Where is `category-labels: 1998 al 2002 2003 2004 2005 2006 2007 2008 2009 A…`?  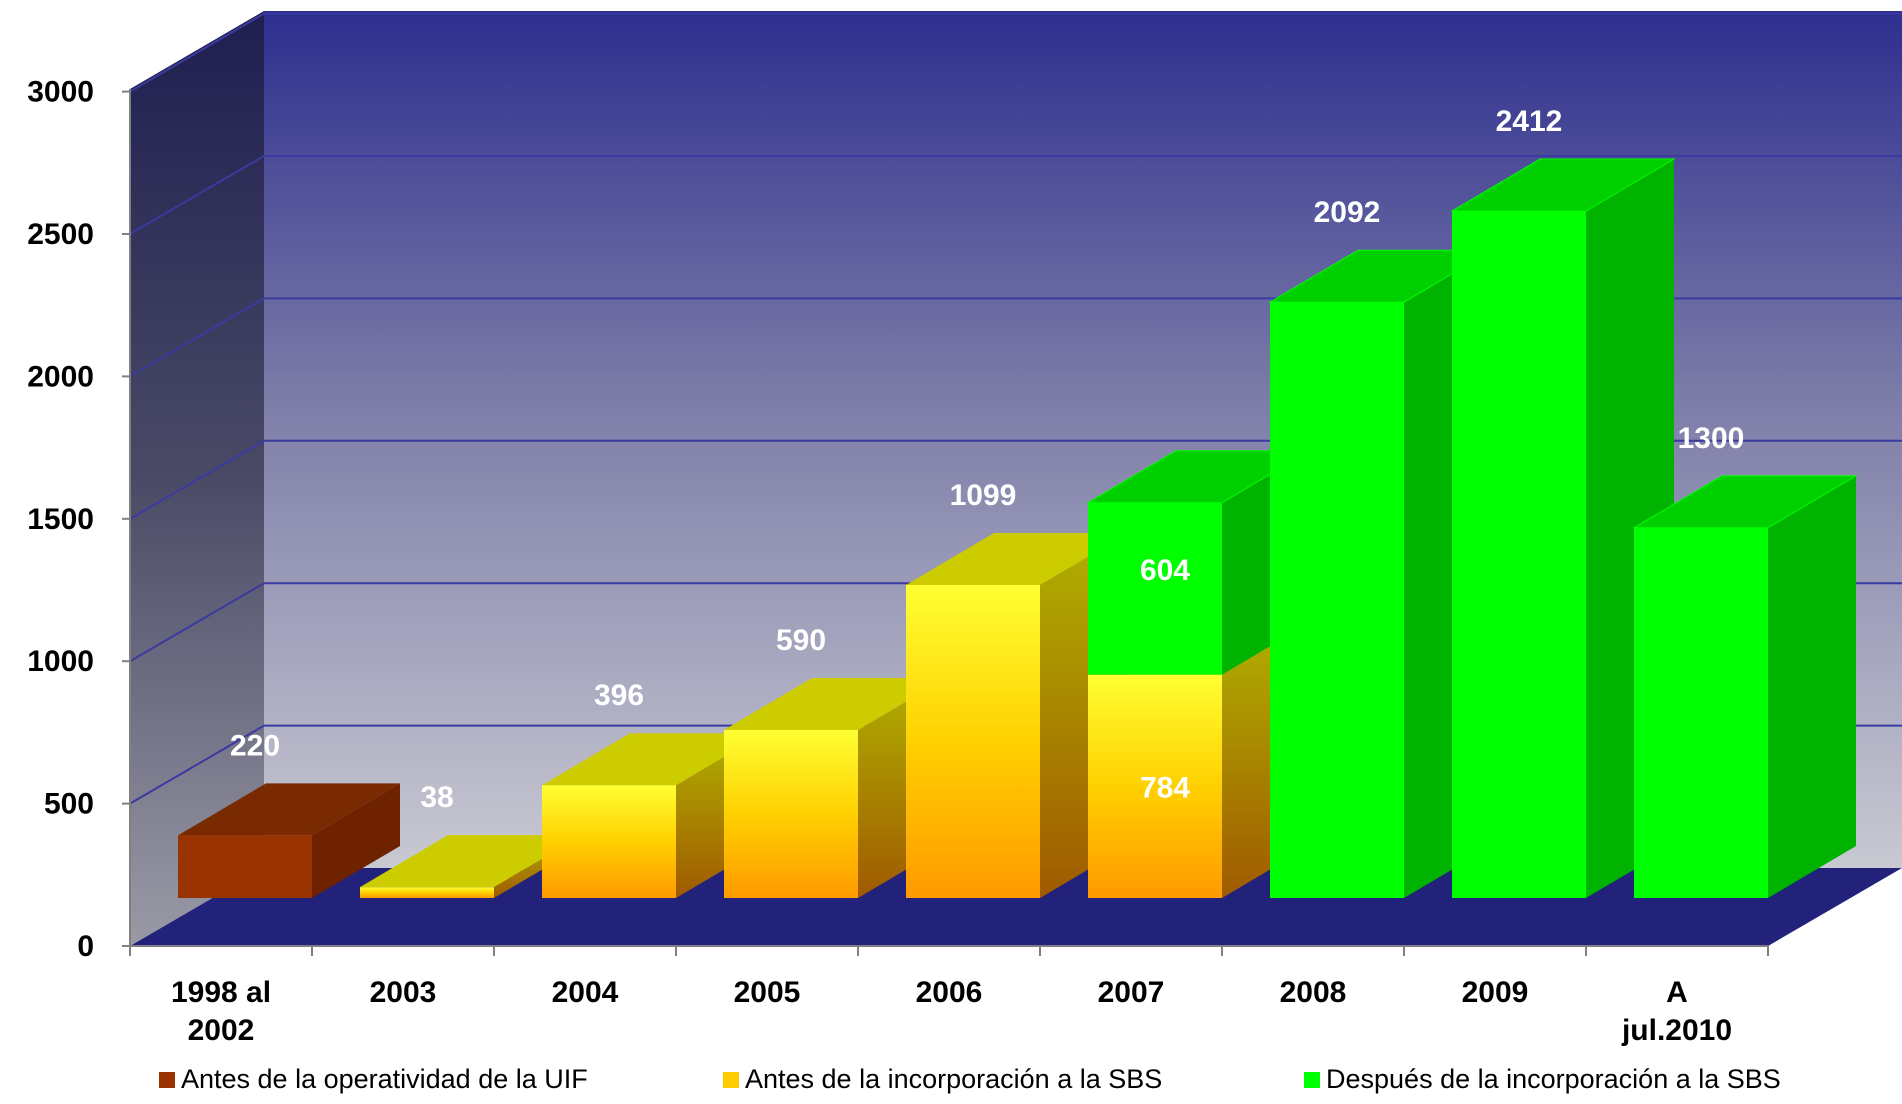 category-labels: 1998 al 2002 2003 2004 2005 2006 2007 2008 2009 A… is located at coordinates (951, 1011).